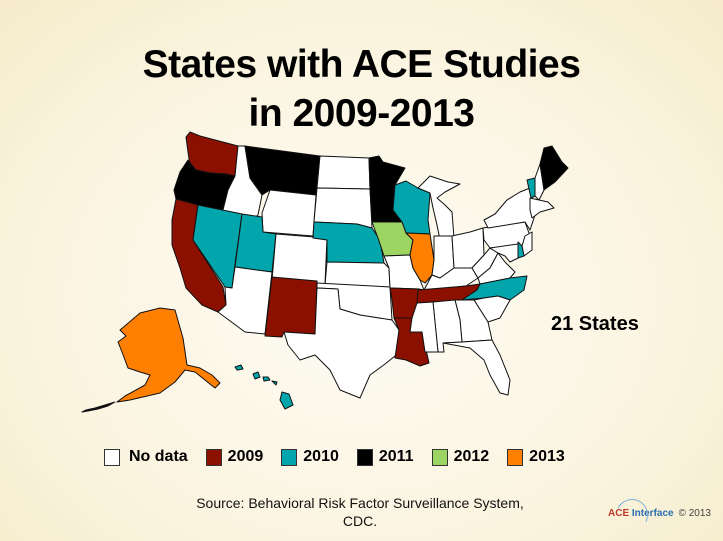 The image size is (723, 541). I want to click on legend-item-2009: 2009, so click(234, 457).